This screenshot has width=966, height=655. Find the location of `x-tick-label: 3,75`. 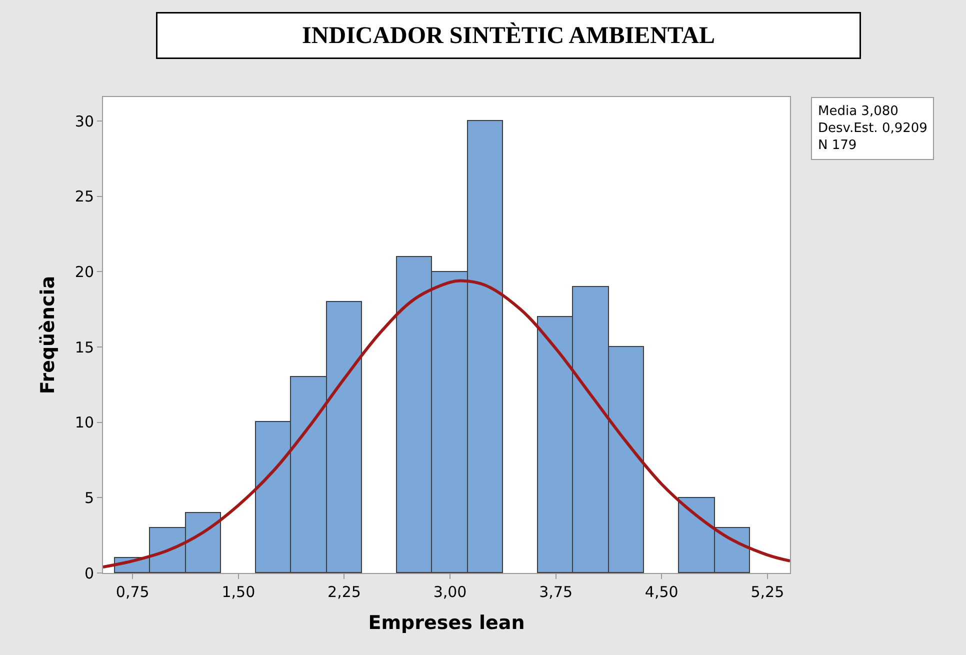

x-tick-label: 3,75 is located at coordinates (556, 592).